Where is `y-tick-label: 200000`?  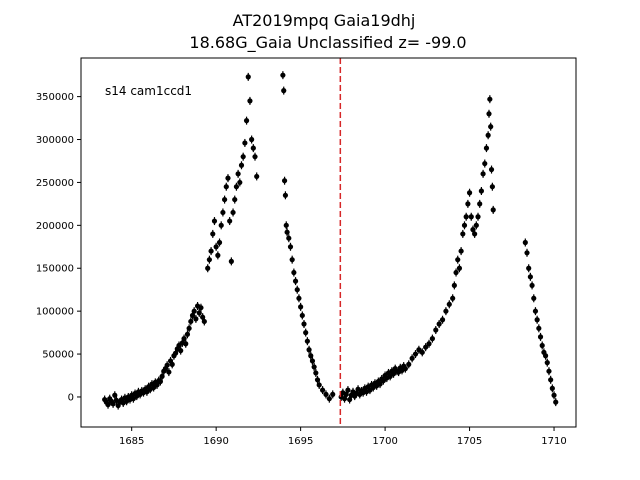
y-tick-label: 200000 is located at coordinates (55, 226).